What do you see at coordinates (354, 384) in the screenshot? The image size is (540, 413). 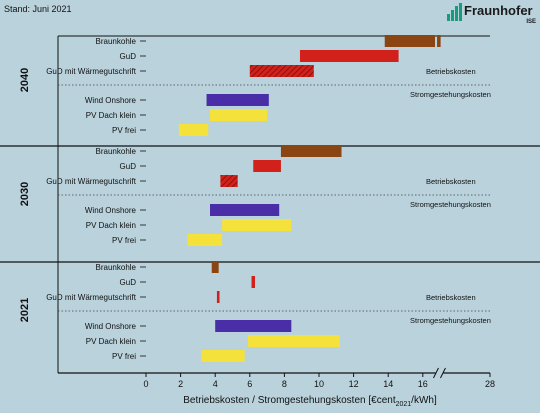 I see `x-tick-label: 12` at bounding box center [354, 384].